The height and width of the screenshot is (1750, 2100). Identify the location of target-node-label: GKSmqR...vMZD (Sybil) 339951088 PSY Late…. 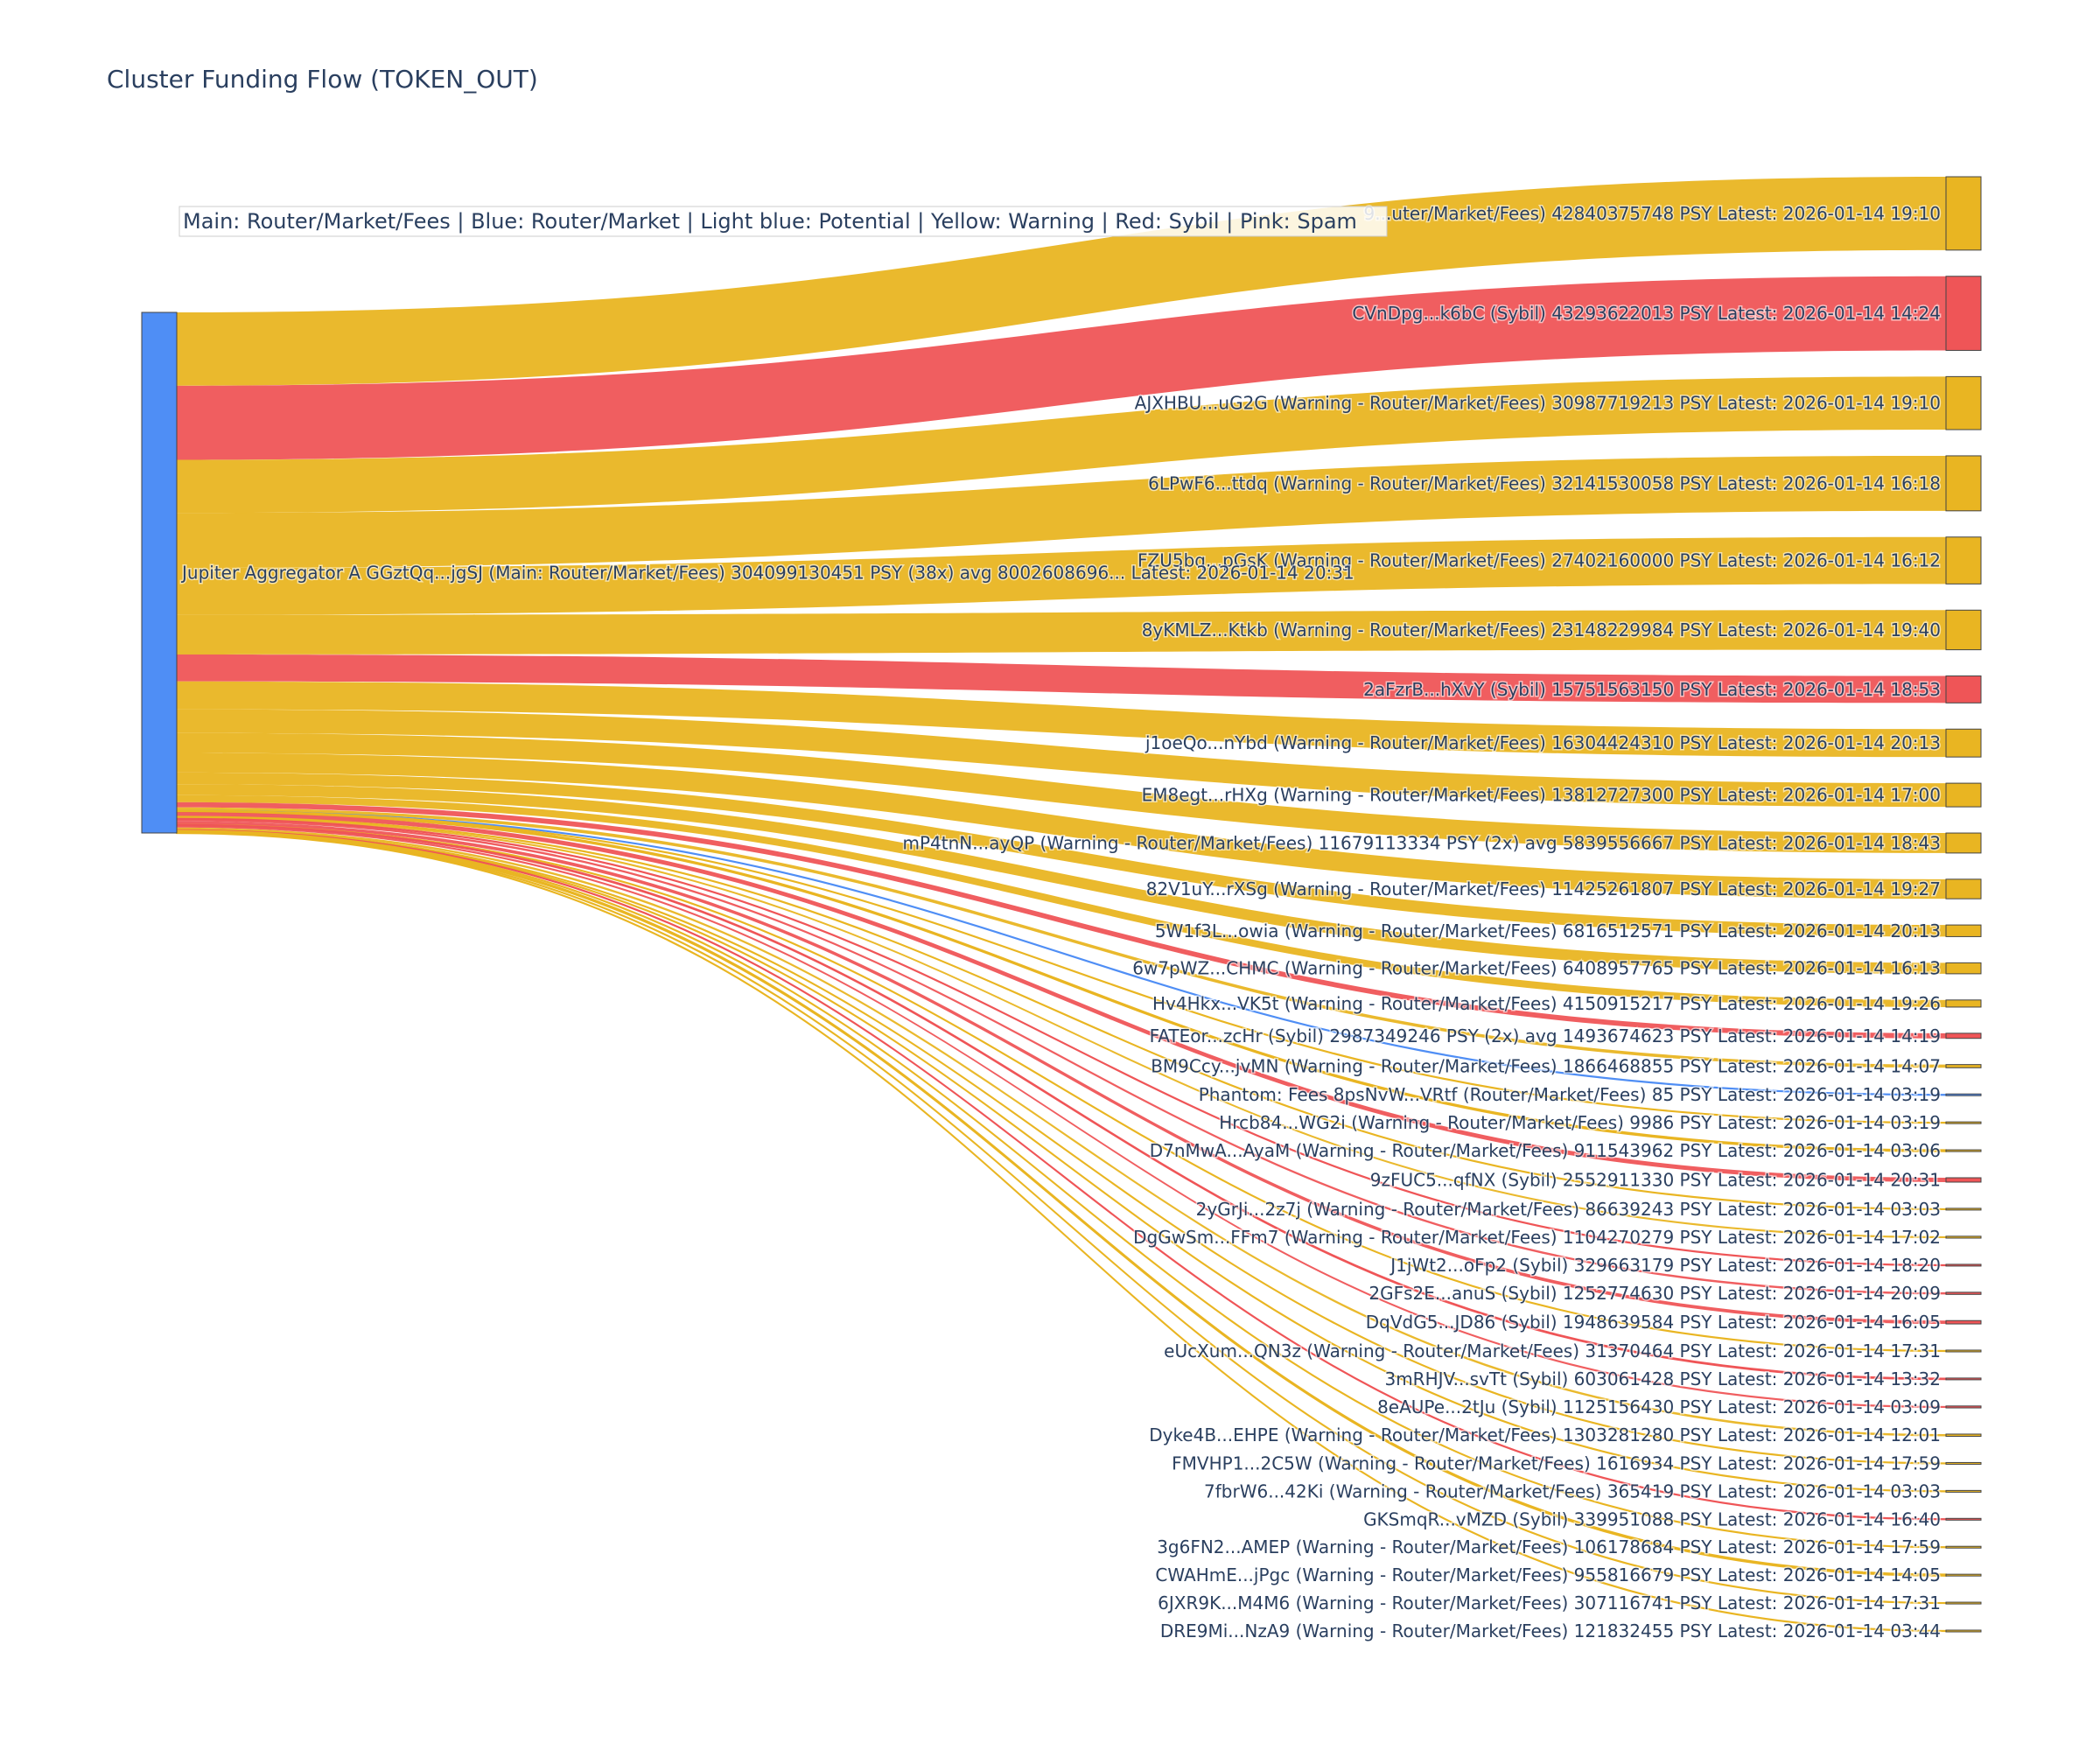
(1652, 1519).